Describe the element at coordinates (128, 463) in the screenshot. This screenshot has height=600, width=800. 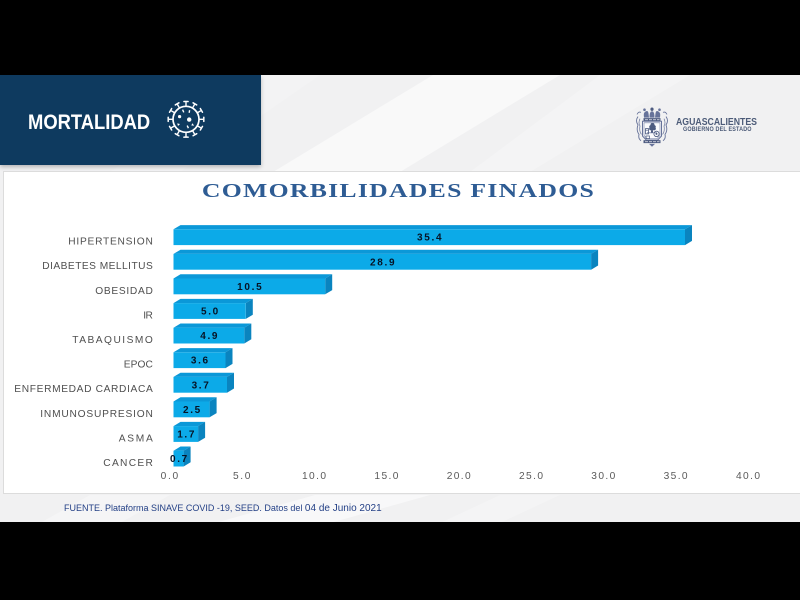
I see `svg-text: CANCER` at that location.